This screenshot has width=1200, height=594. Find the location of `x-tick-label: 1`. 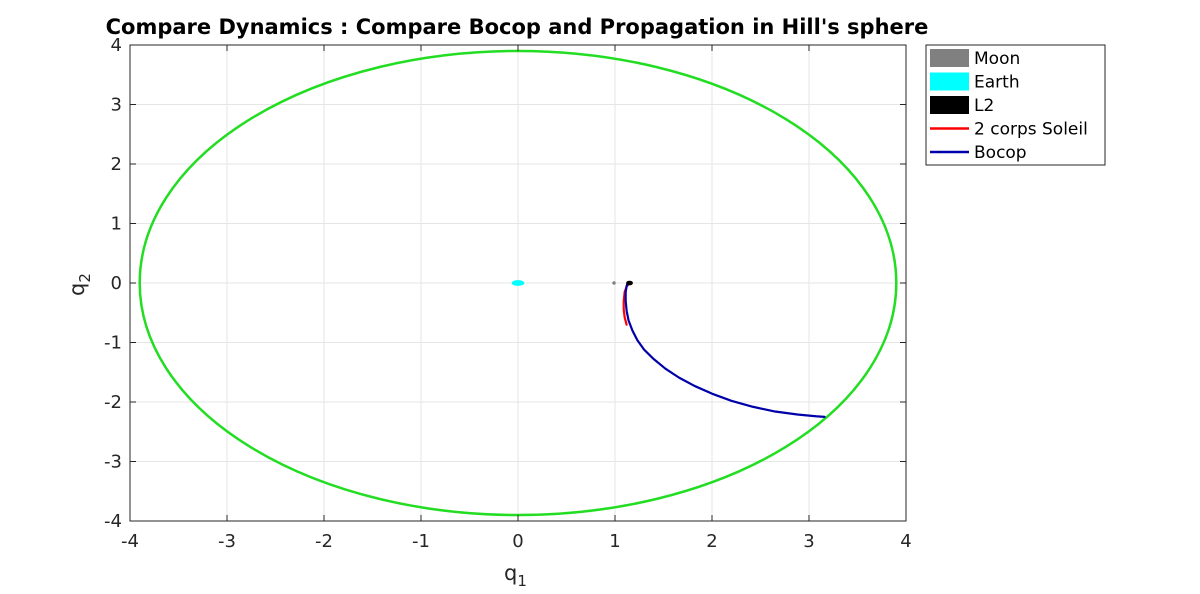

x-tick-label: 1 is located at coordinates (614, 541).